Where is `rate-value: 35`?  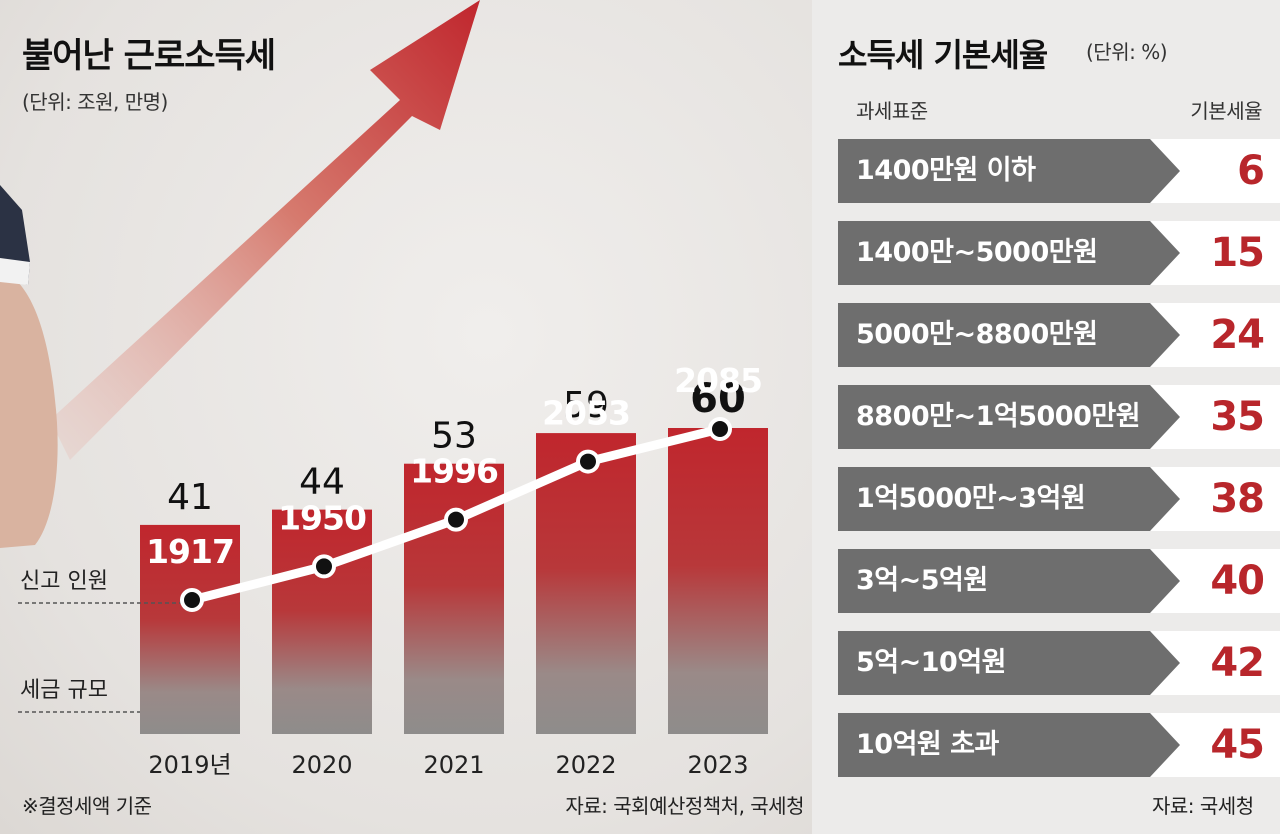
rate-value: 35 is located at coordinates (1237, 417).